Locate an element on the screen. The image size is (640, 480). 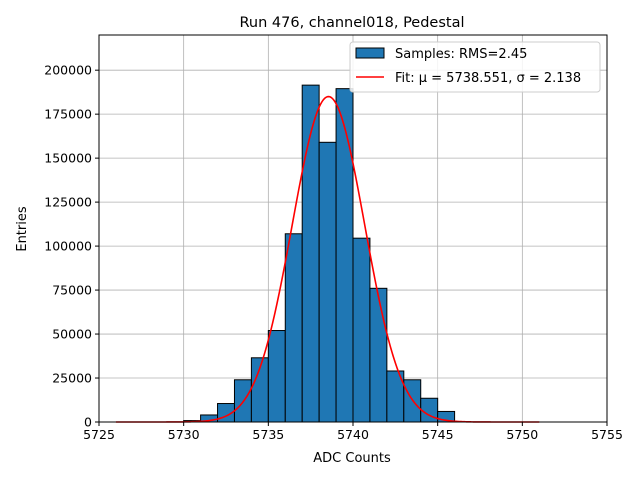
y-tick-label: 50000 is located at coordinates (72, 334).